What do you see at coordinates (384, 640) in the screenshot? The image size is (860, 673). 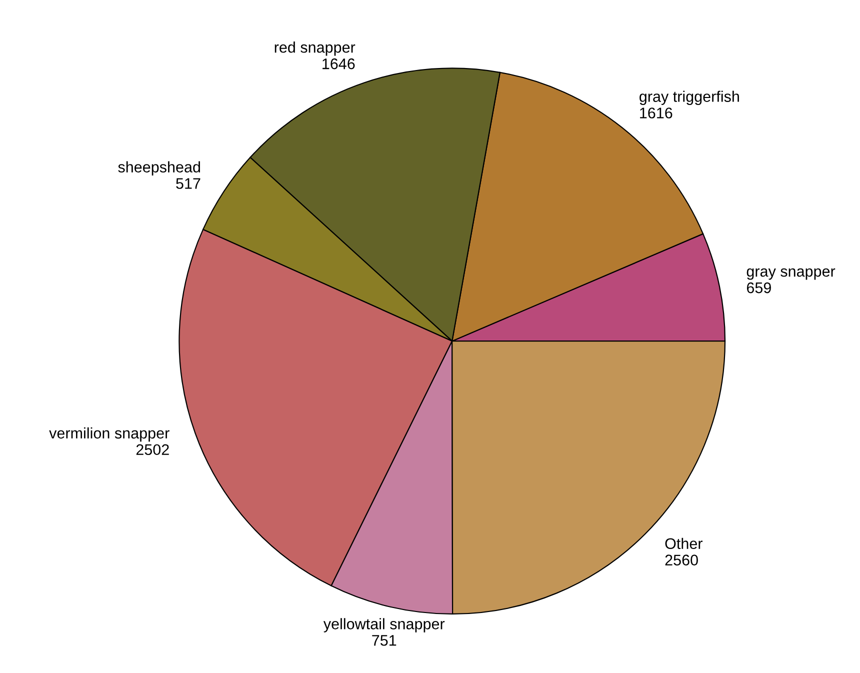 I see `data-label: 751` at bounding box center [384, 640].